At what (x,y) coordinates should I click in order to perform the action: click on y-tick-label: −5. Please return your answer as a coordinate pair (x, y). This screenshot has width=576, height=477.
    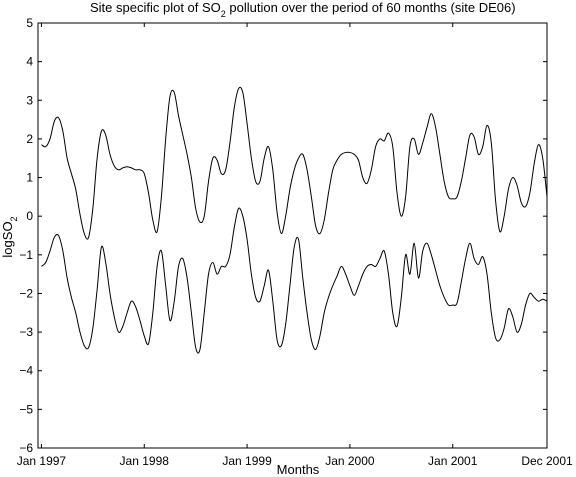
    Looking at the image, I should click on (26, 409).